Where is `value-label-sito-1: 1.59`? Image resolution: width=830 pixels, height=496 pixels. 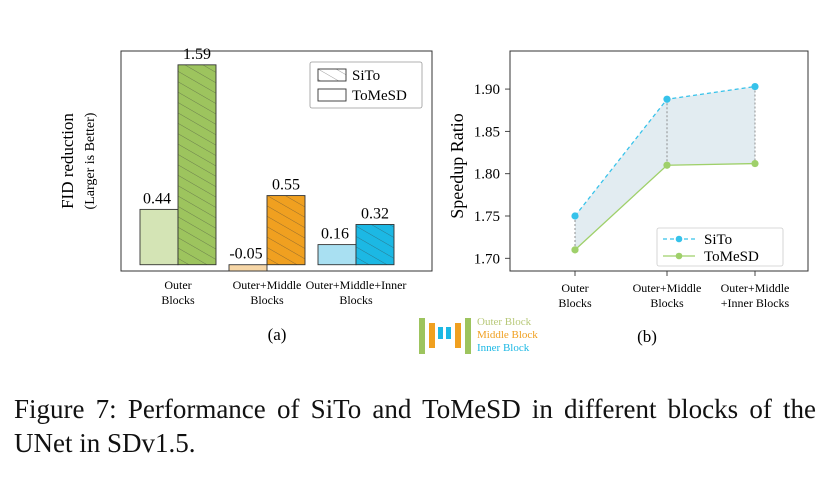 value-label-sito-1: 1.59 is located at coordinates (197, 54).